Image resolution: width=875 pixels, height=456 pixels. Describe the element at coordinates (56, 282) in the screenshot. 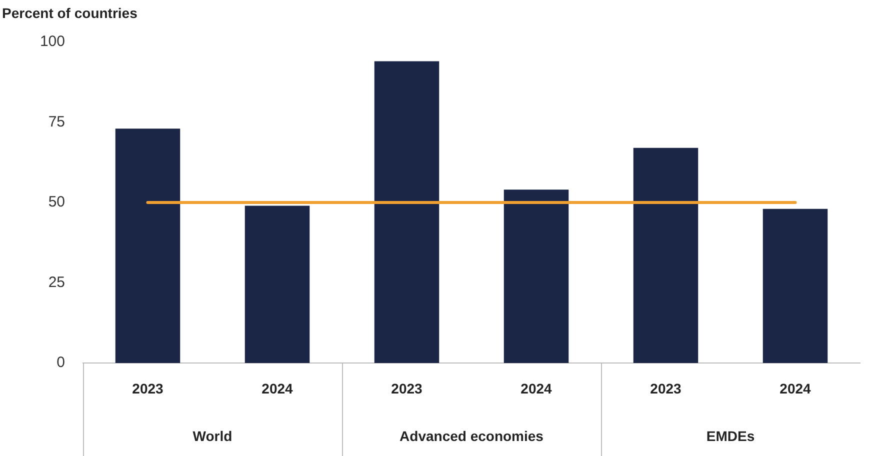

I see `y-tick-label: 25` at that location.